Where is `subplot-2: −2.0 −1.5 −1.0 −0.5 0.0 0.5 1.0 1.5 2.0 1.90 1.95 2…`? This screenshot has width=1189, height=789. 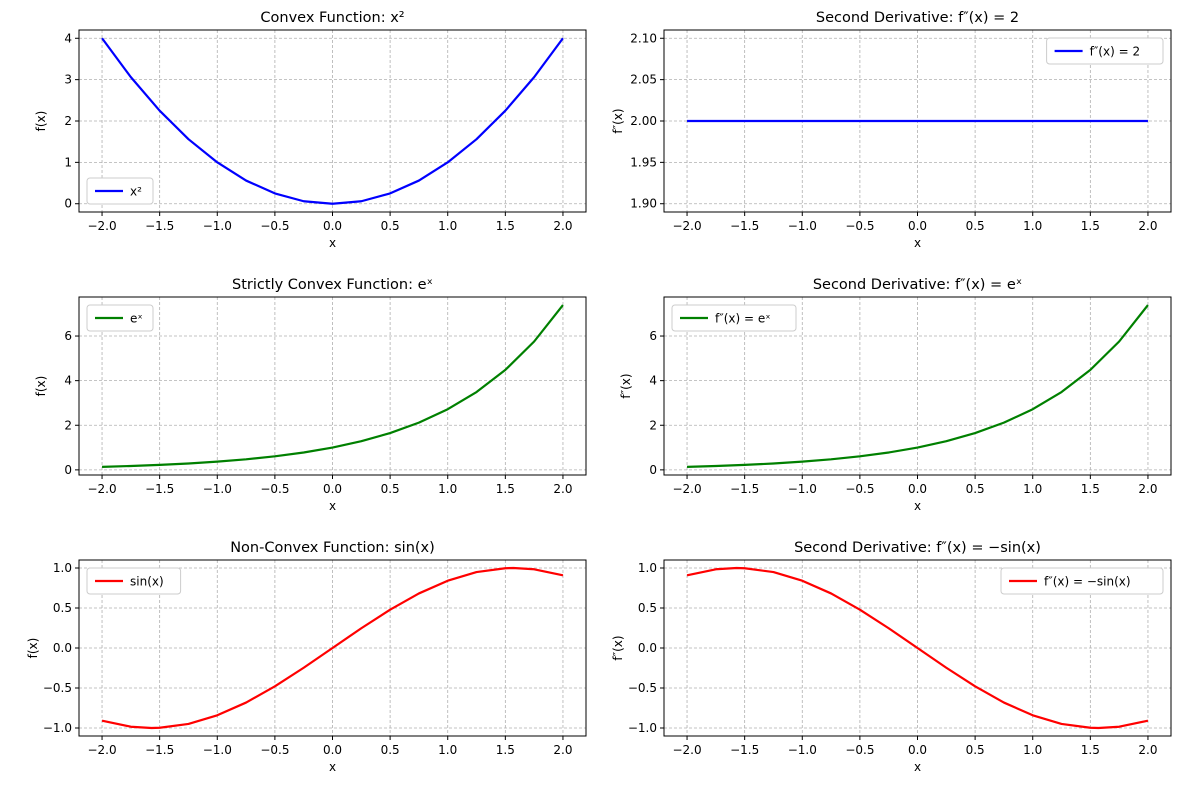
subplot-2: −2.0 −1.5 −1.0 −0.5 0.0 0.5 1.0 1.5 2.0 1.90 1.95 2… is located at coordinates (891, 130).